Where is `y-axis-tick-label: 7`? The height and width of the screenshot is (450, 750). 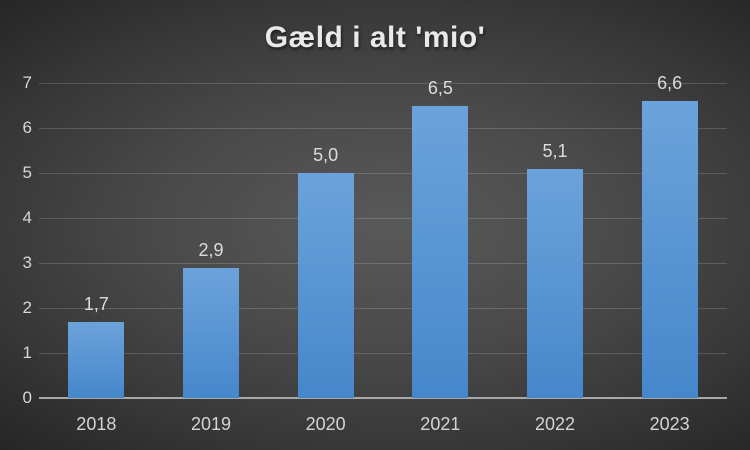 y-axis-tick-label: 7 is located at coordinates (27, 82).